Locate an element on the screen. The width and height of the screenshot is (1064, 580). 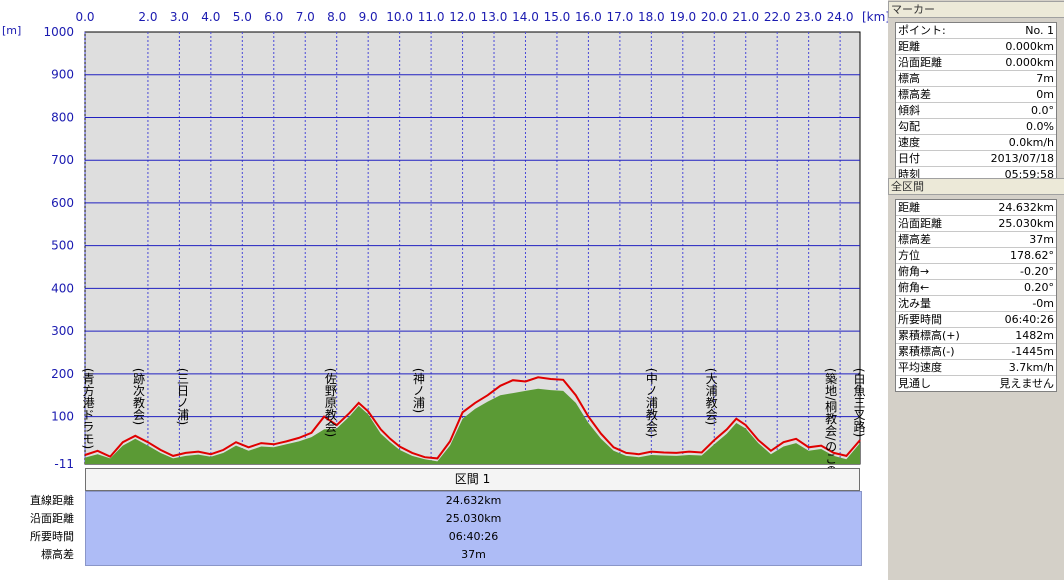
track-line is located at coordinates (472, 418).